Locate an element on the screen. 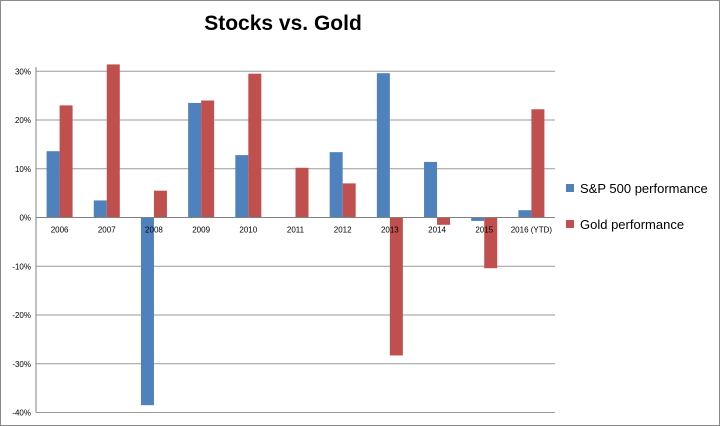  bar-sp500-2006 is located at coordinates (53, 184).